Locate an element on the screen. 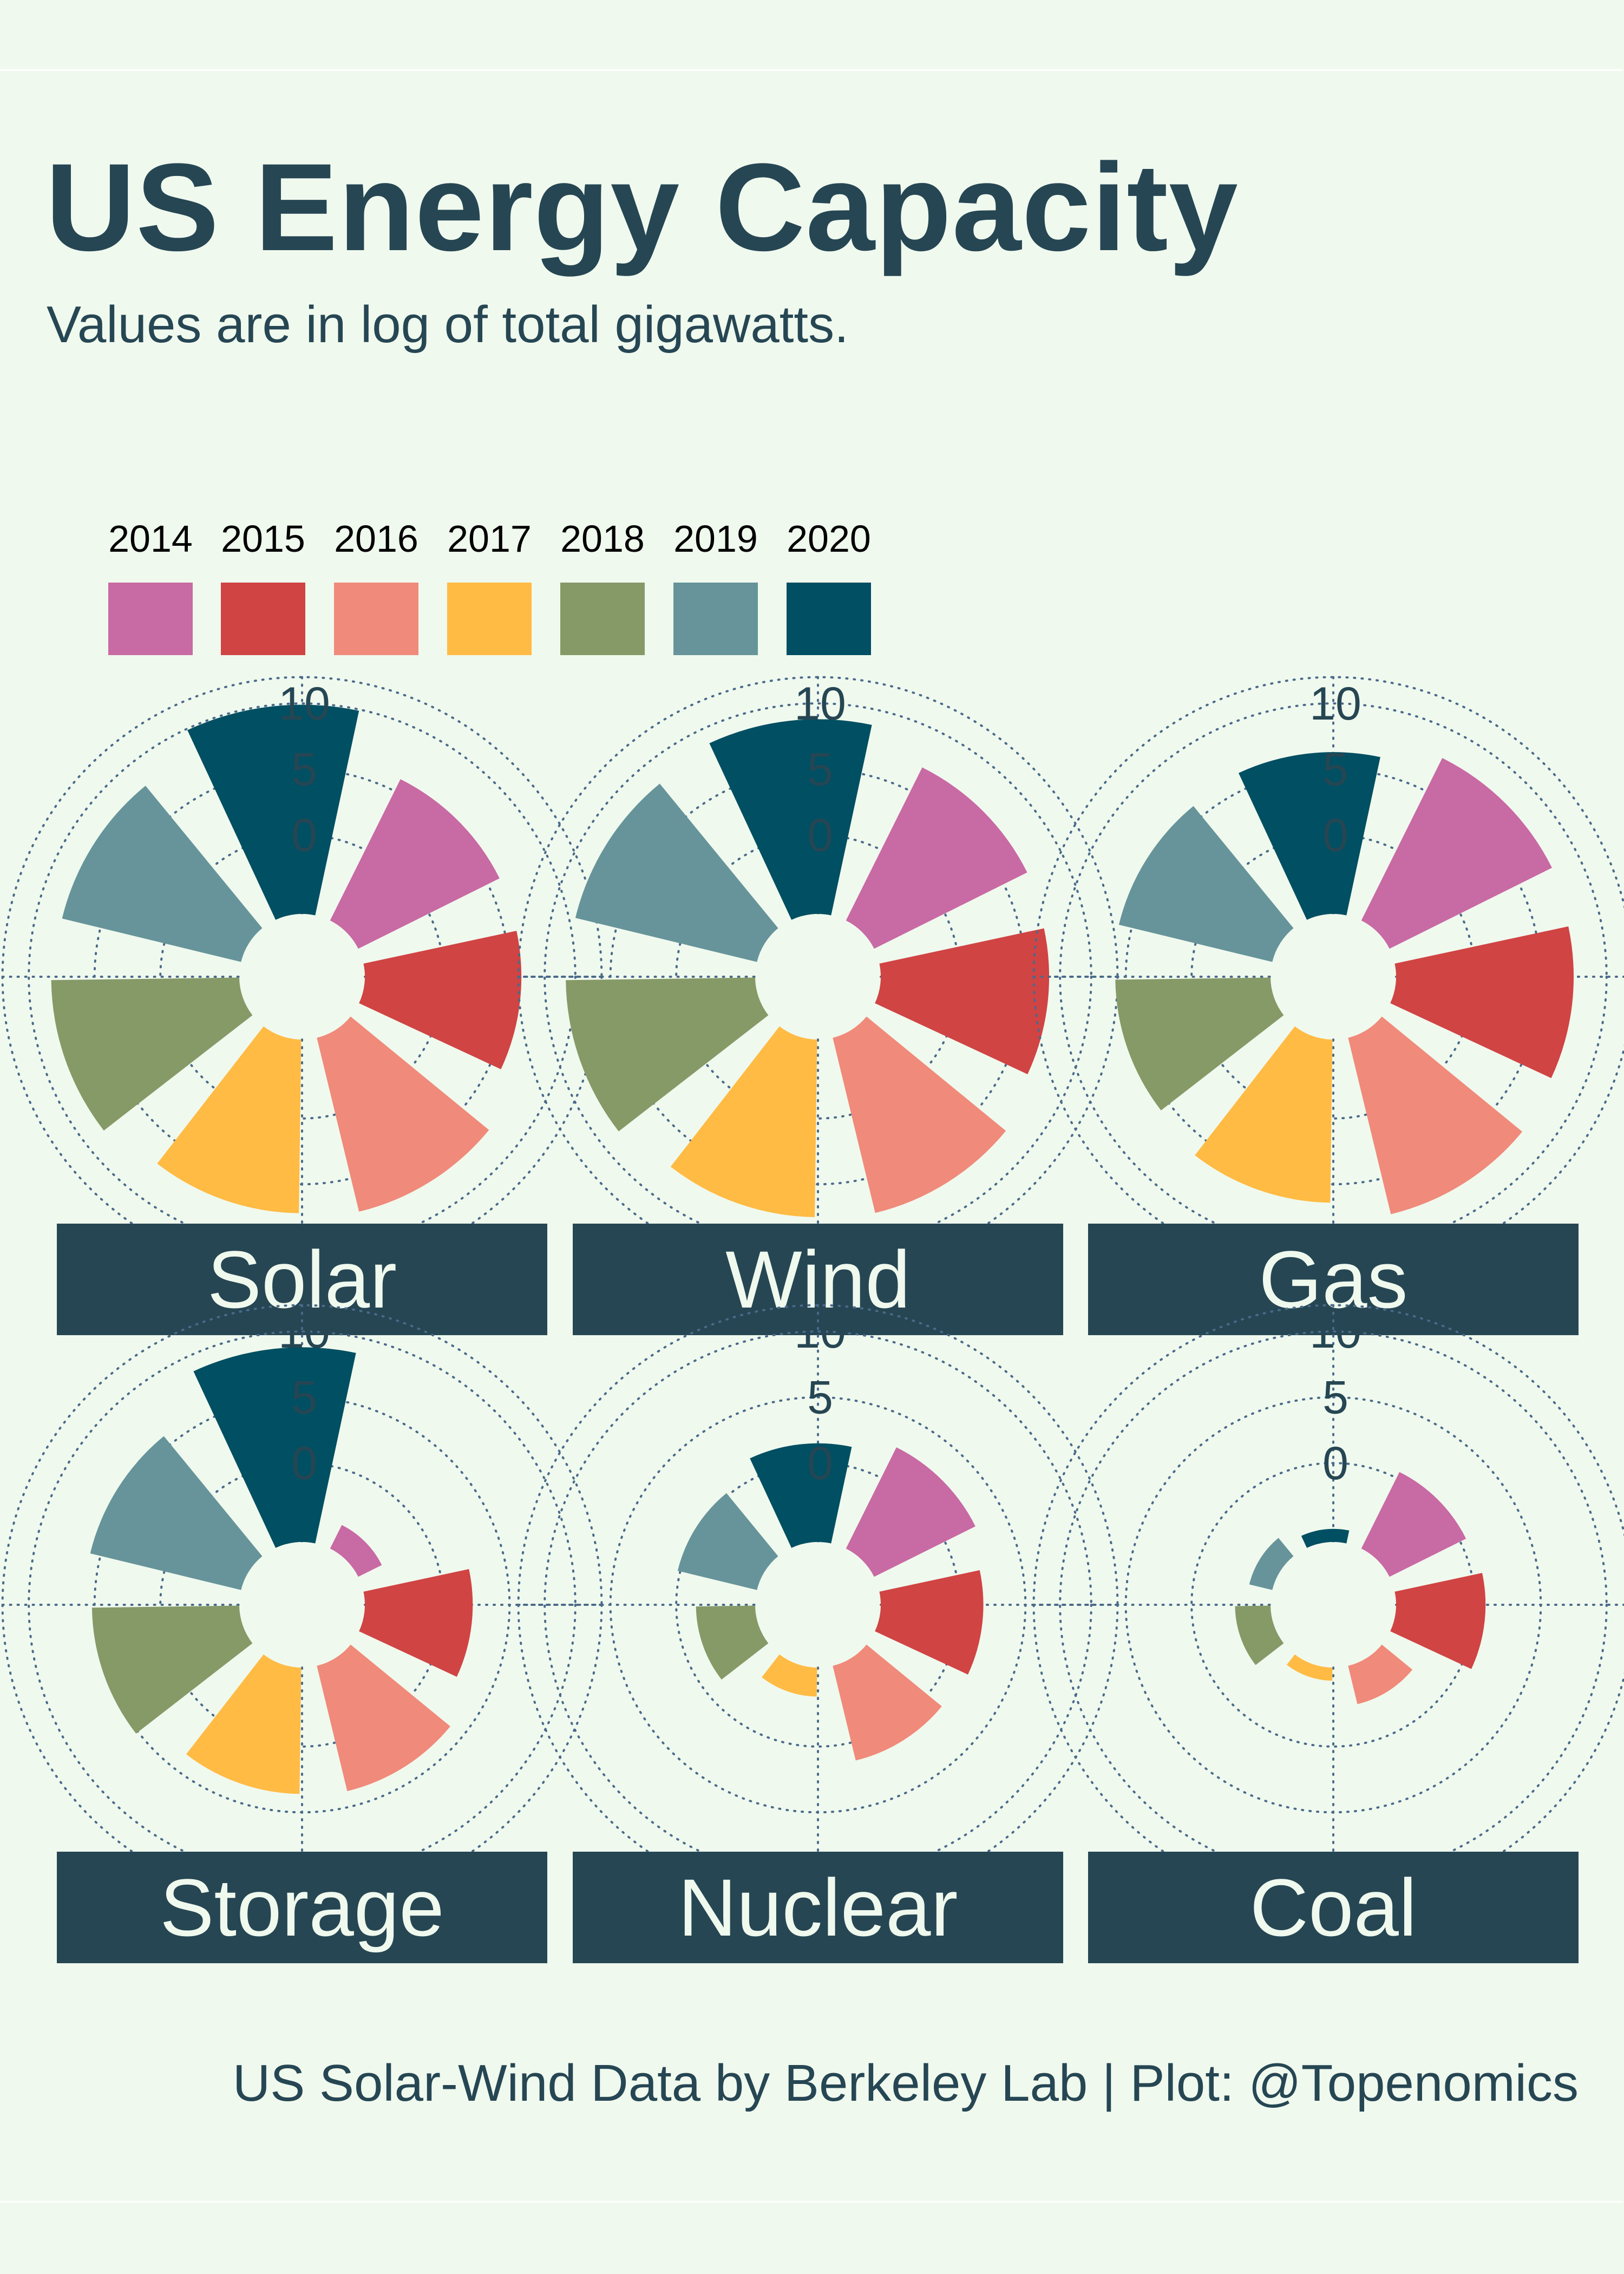 The width and height of the screenshot is (1624, 2274). panel-strip: Gas is located at coordinates (1333, 1280).